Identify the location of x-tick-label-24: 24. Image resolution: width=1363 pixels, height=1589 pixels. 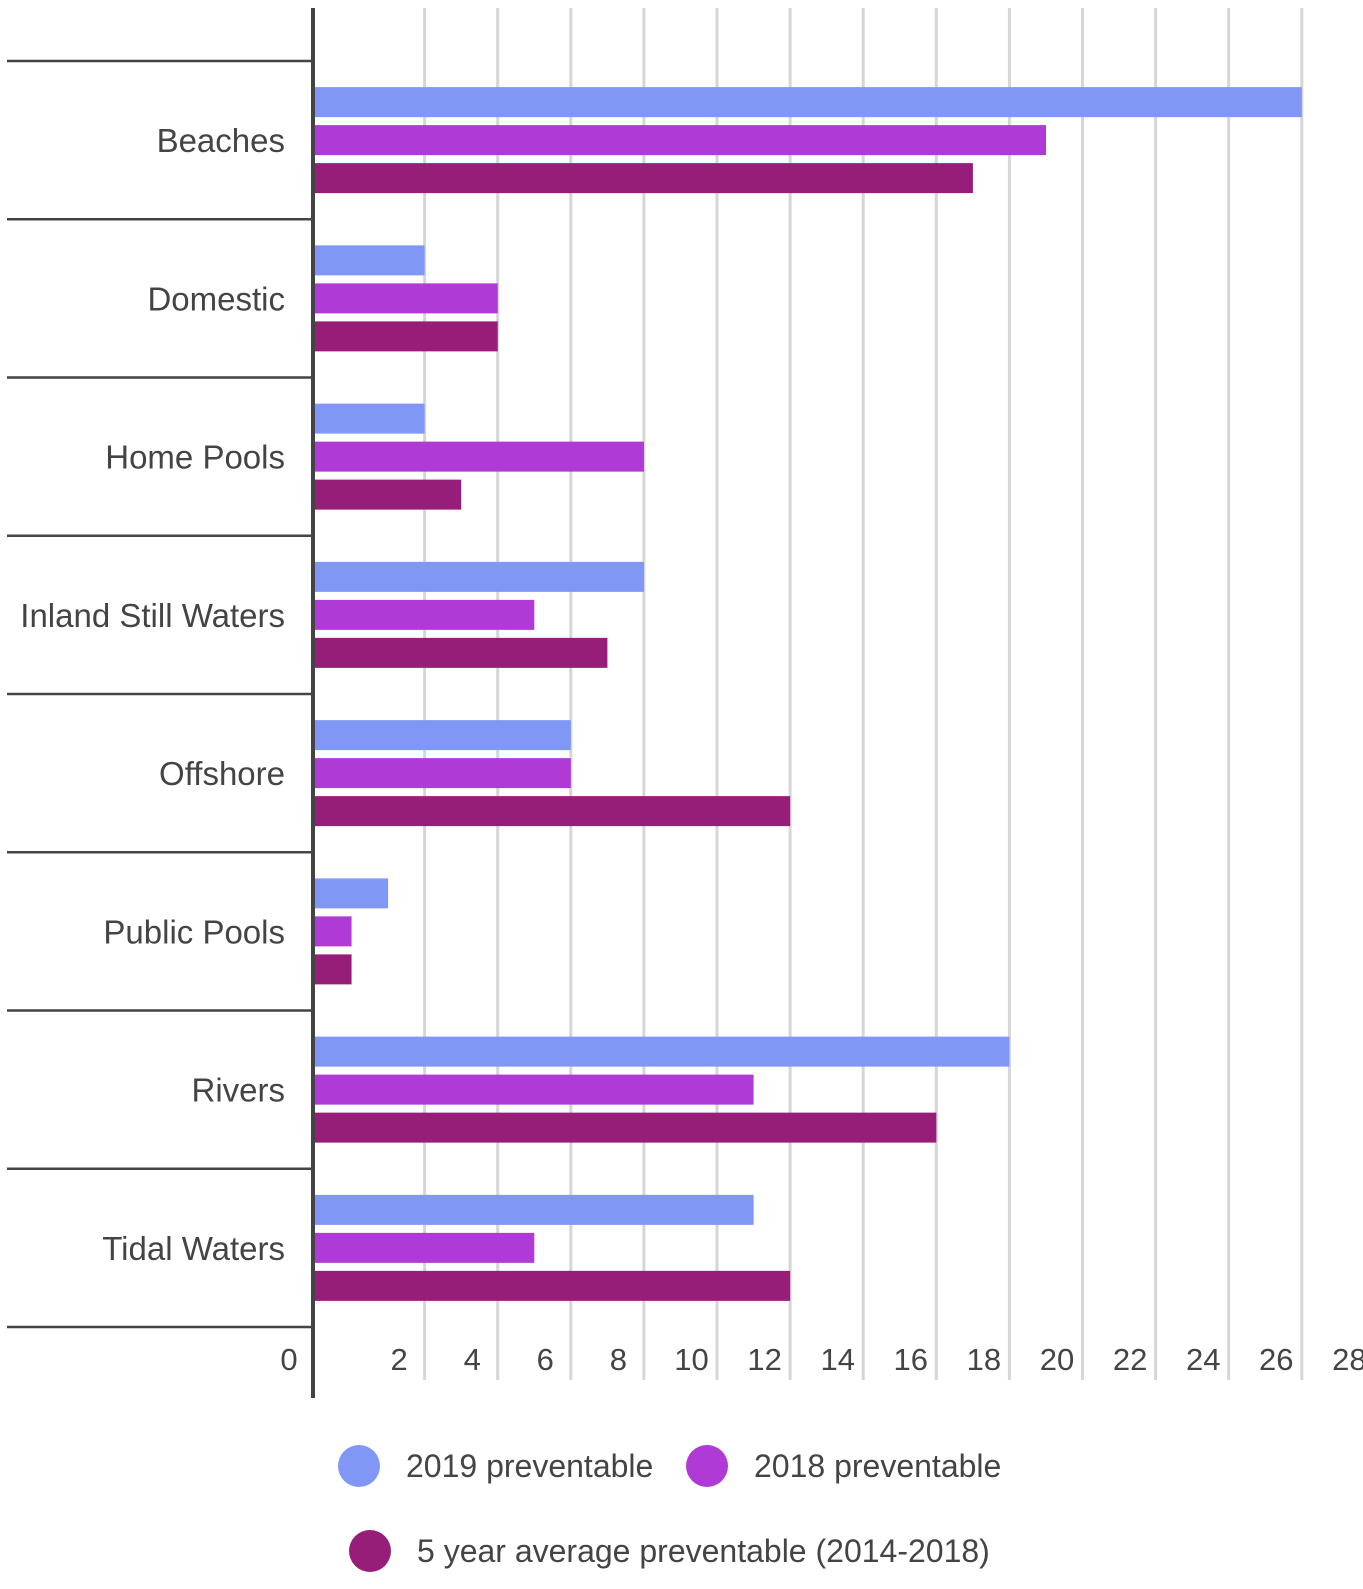
(1203, 1359).